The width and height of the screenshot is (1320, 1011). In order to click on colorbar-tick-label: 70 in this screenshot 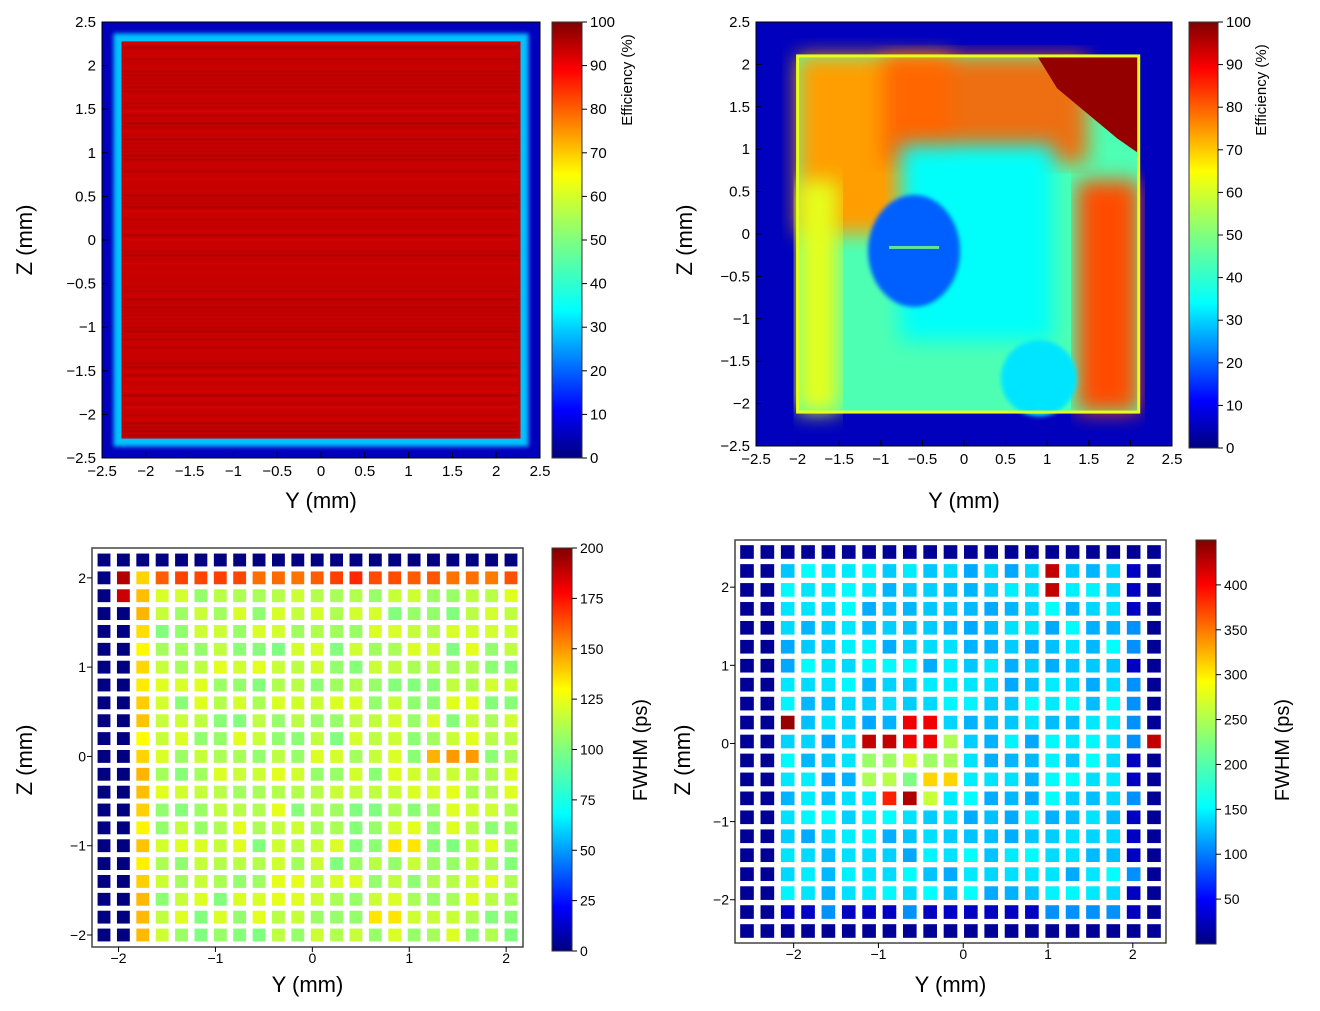, I will do `click(598, 153)`.